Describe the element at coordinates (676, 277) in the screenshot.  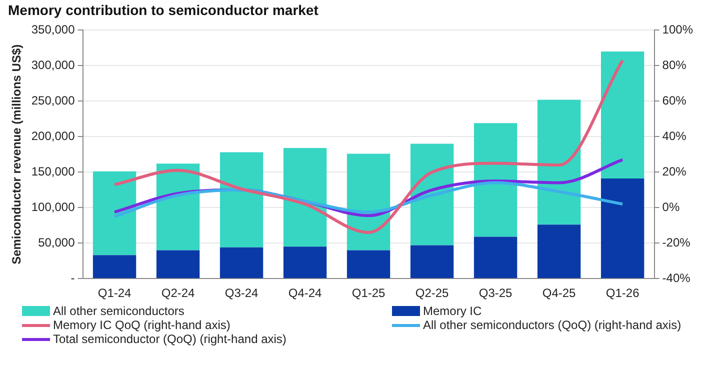
I see `y2-tick-label: -40%` at that location.